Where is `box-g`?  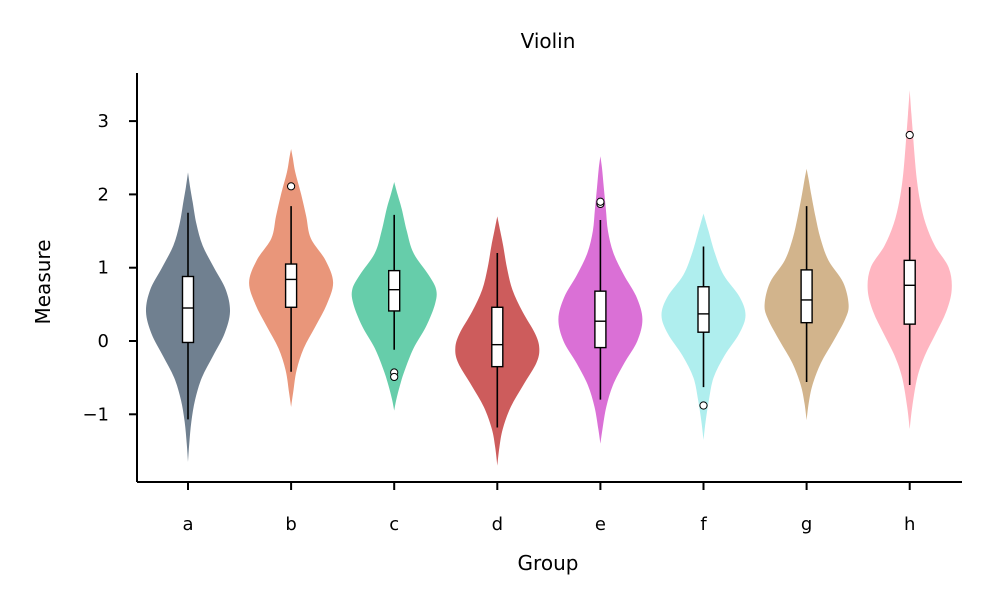
box-g is located at coordinates (806, 296).